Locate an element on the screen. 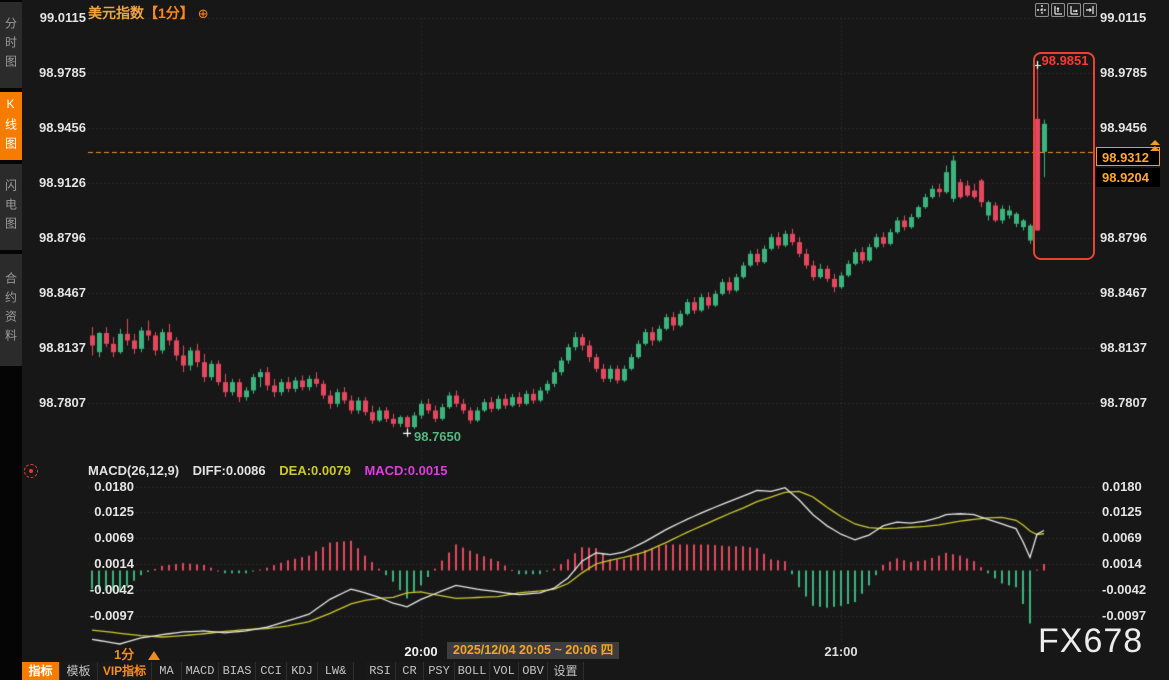 This screenshot has width=1169, height=680. fx678-watermark: FX678 is located at coordinates (1091, 641).